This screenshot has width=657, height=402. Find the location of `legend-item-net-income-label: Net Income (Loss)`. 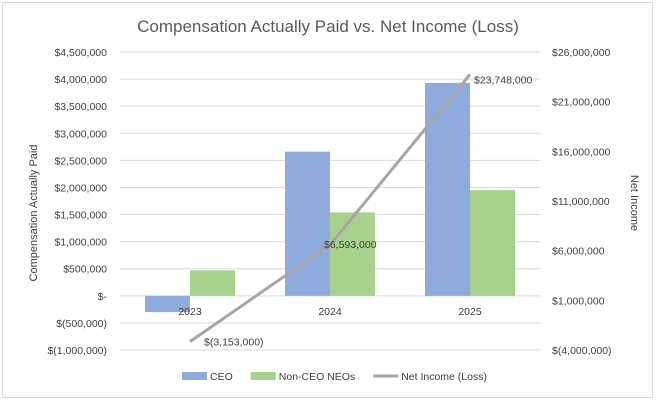

legend-item-net-income-label: Net Income (Loss) is located at coordinates (444, 377).